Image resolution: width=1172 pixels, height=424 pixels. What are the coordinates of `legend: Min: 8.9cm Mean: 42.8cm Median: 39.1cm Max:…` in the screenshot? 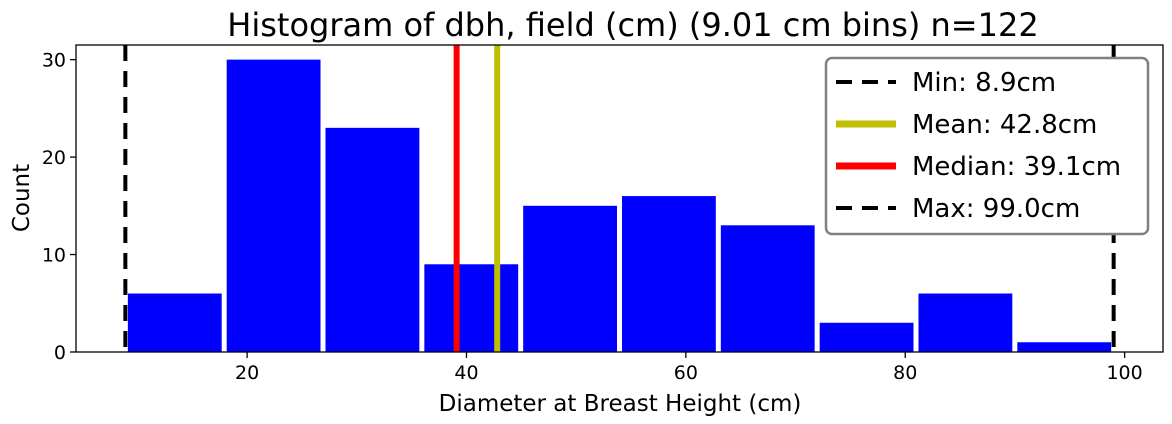 It's located at (987, 146).